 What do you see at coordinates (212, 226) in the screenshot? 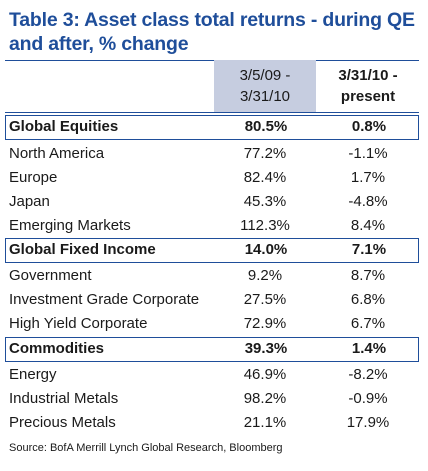
I see `table-row: Emerging Markets 112.3% 8.4%` at bounding box center [212, 226].